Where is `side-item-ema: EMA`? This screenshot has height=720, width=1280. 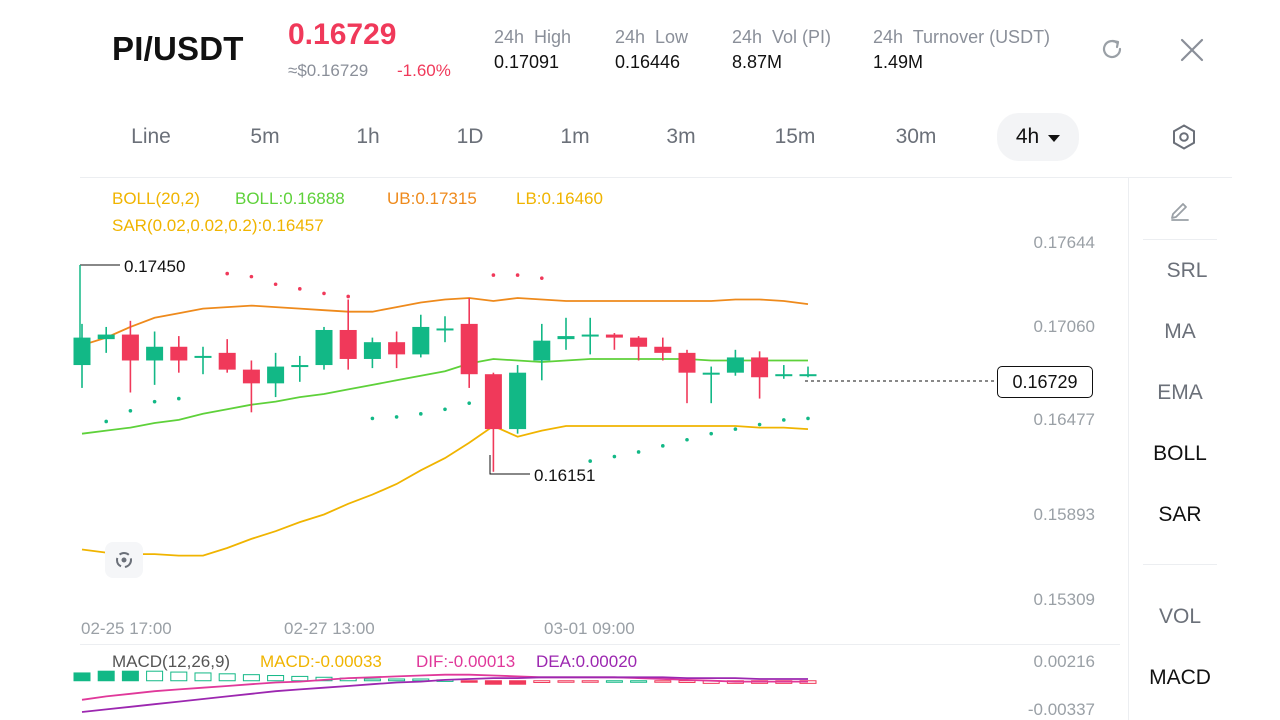
side-item-ema: EMA is located at coordinates (1180, 392).